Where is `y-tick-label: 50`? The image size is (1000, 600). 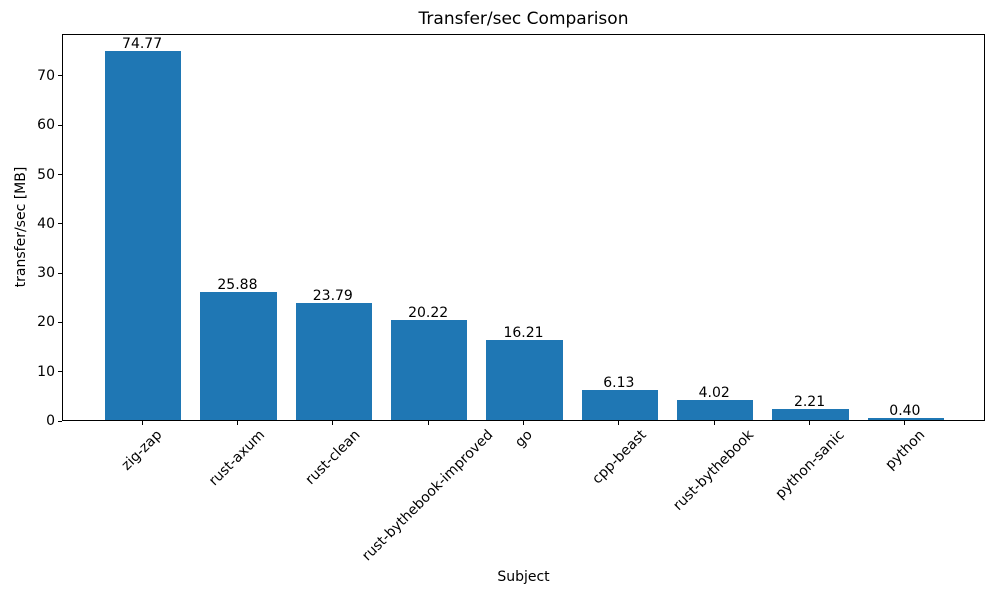
y-tick-label: 50 is located at coordinates (46, 174).